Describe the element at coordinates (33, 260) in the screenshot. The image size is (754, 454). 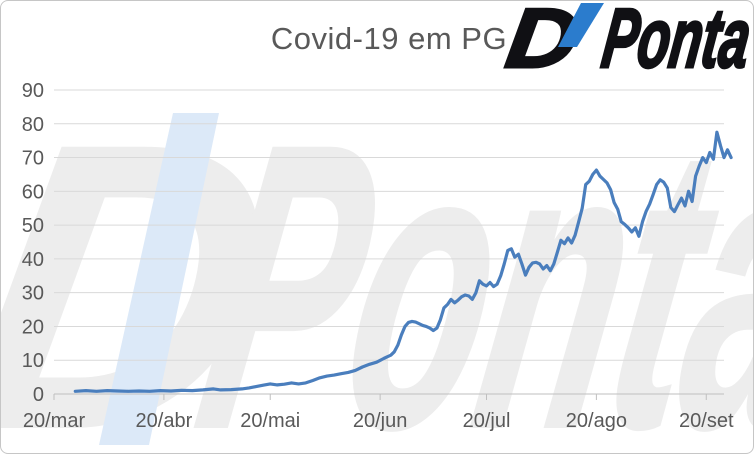
I see `y-axis-label: 40` at that location.